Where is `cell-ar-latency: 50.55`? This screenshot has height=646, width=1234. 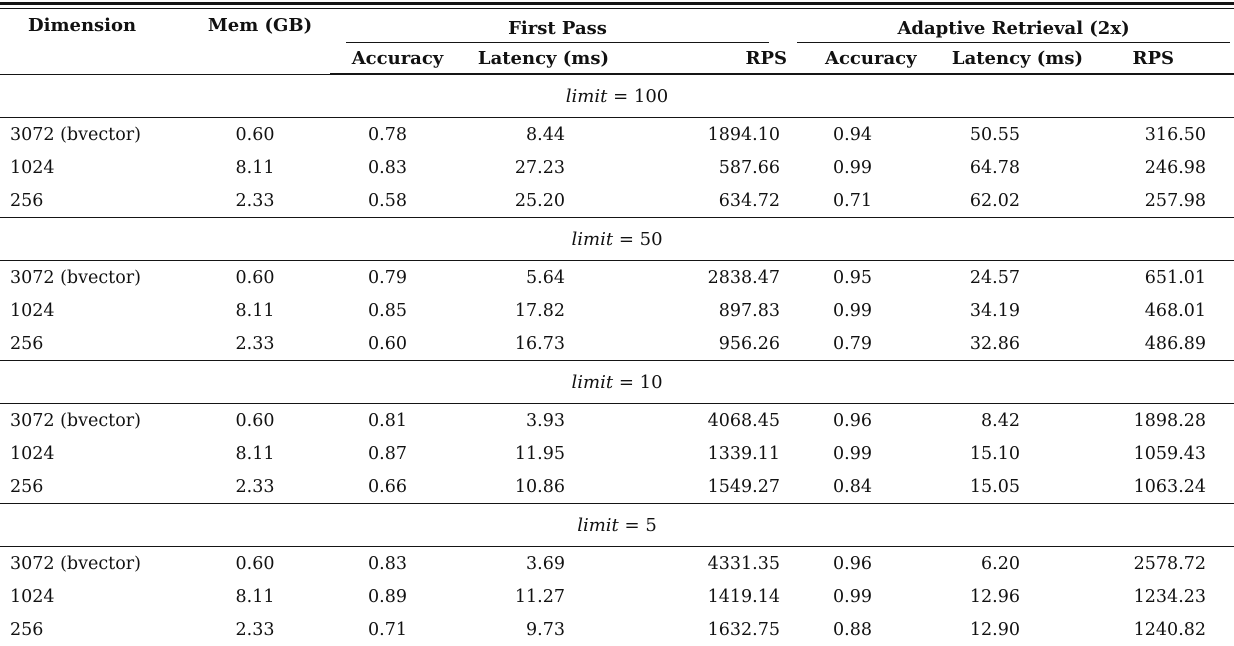
cell-ar-latency: 50.55 is located at coordinates (994, 134).